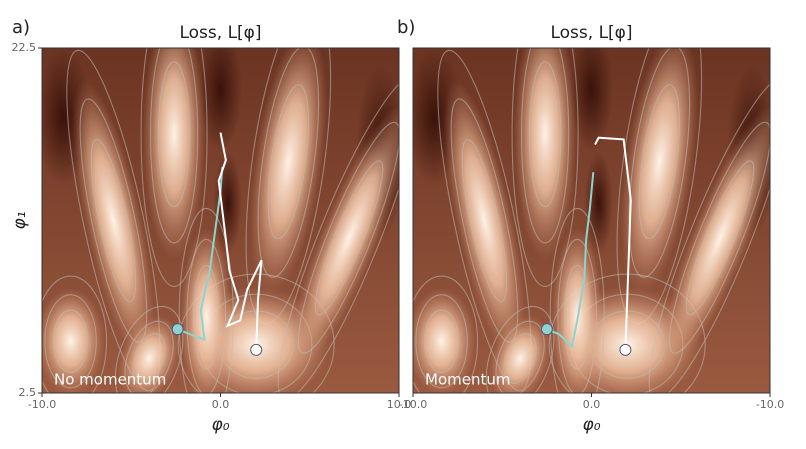  What do you see at coordinates (24, 47) in the screenshot?
I see `y-tick-label: 22.5` at bounding box center [24, 47].